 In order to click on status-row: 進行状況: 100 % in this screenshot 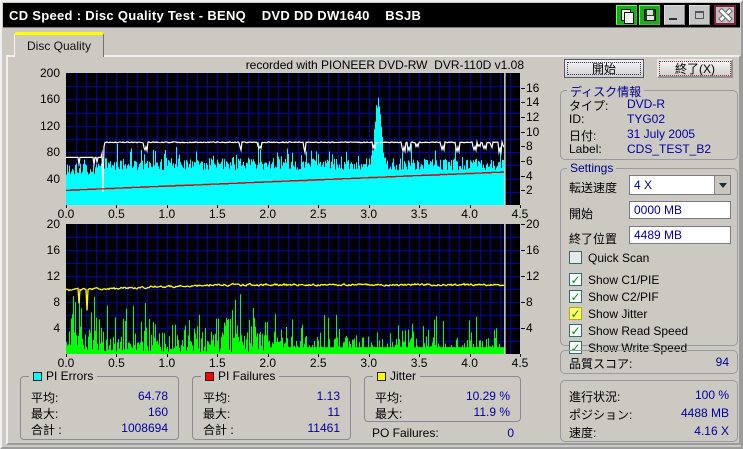, I will do `click(649, 397)`.